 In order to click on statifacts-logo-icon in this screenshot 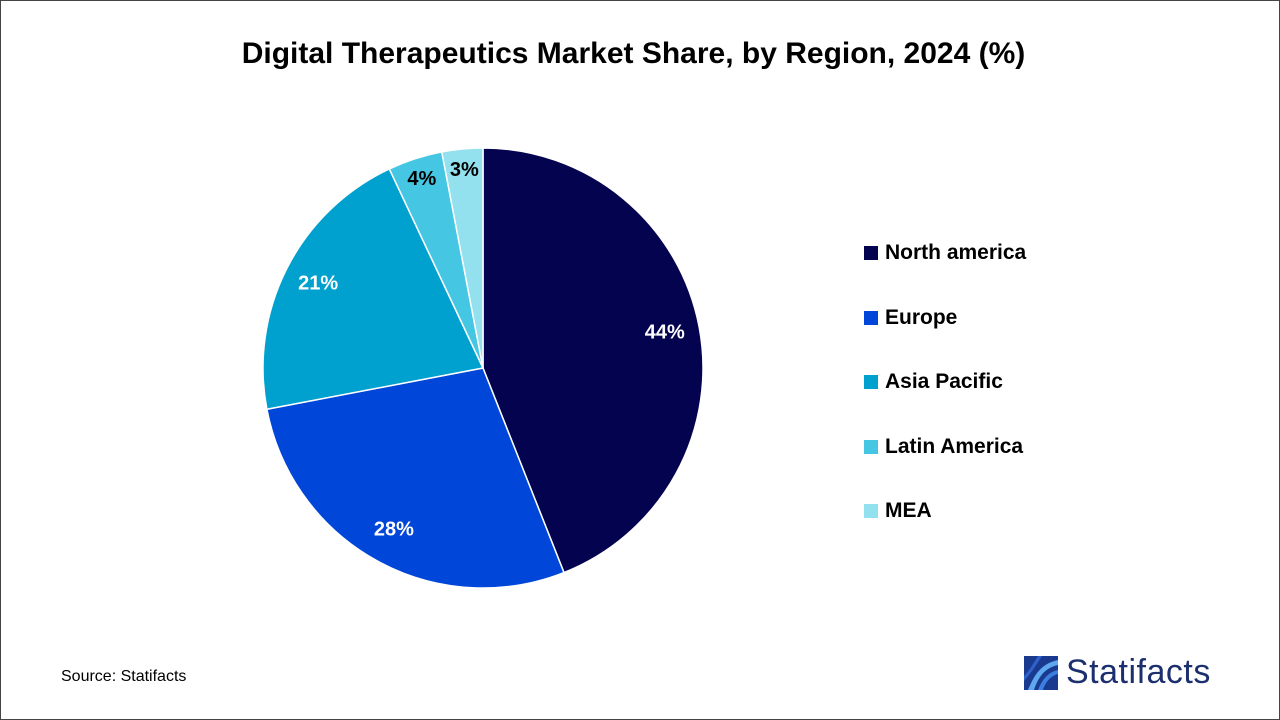, I will do `click(1041, 672)`.